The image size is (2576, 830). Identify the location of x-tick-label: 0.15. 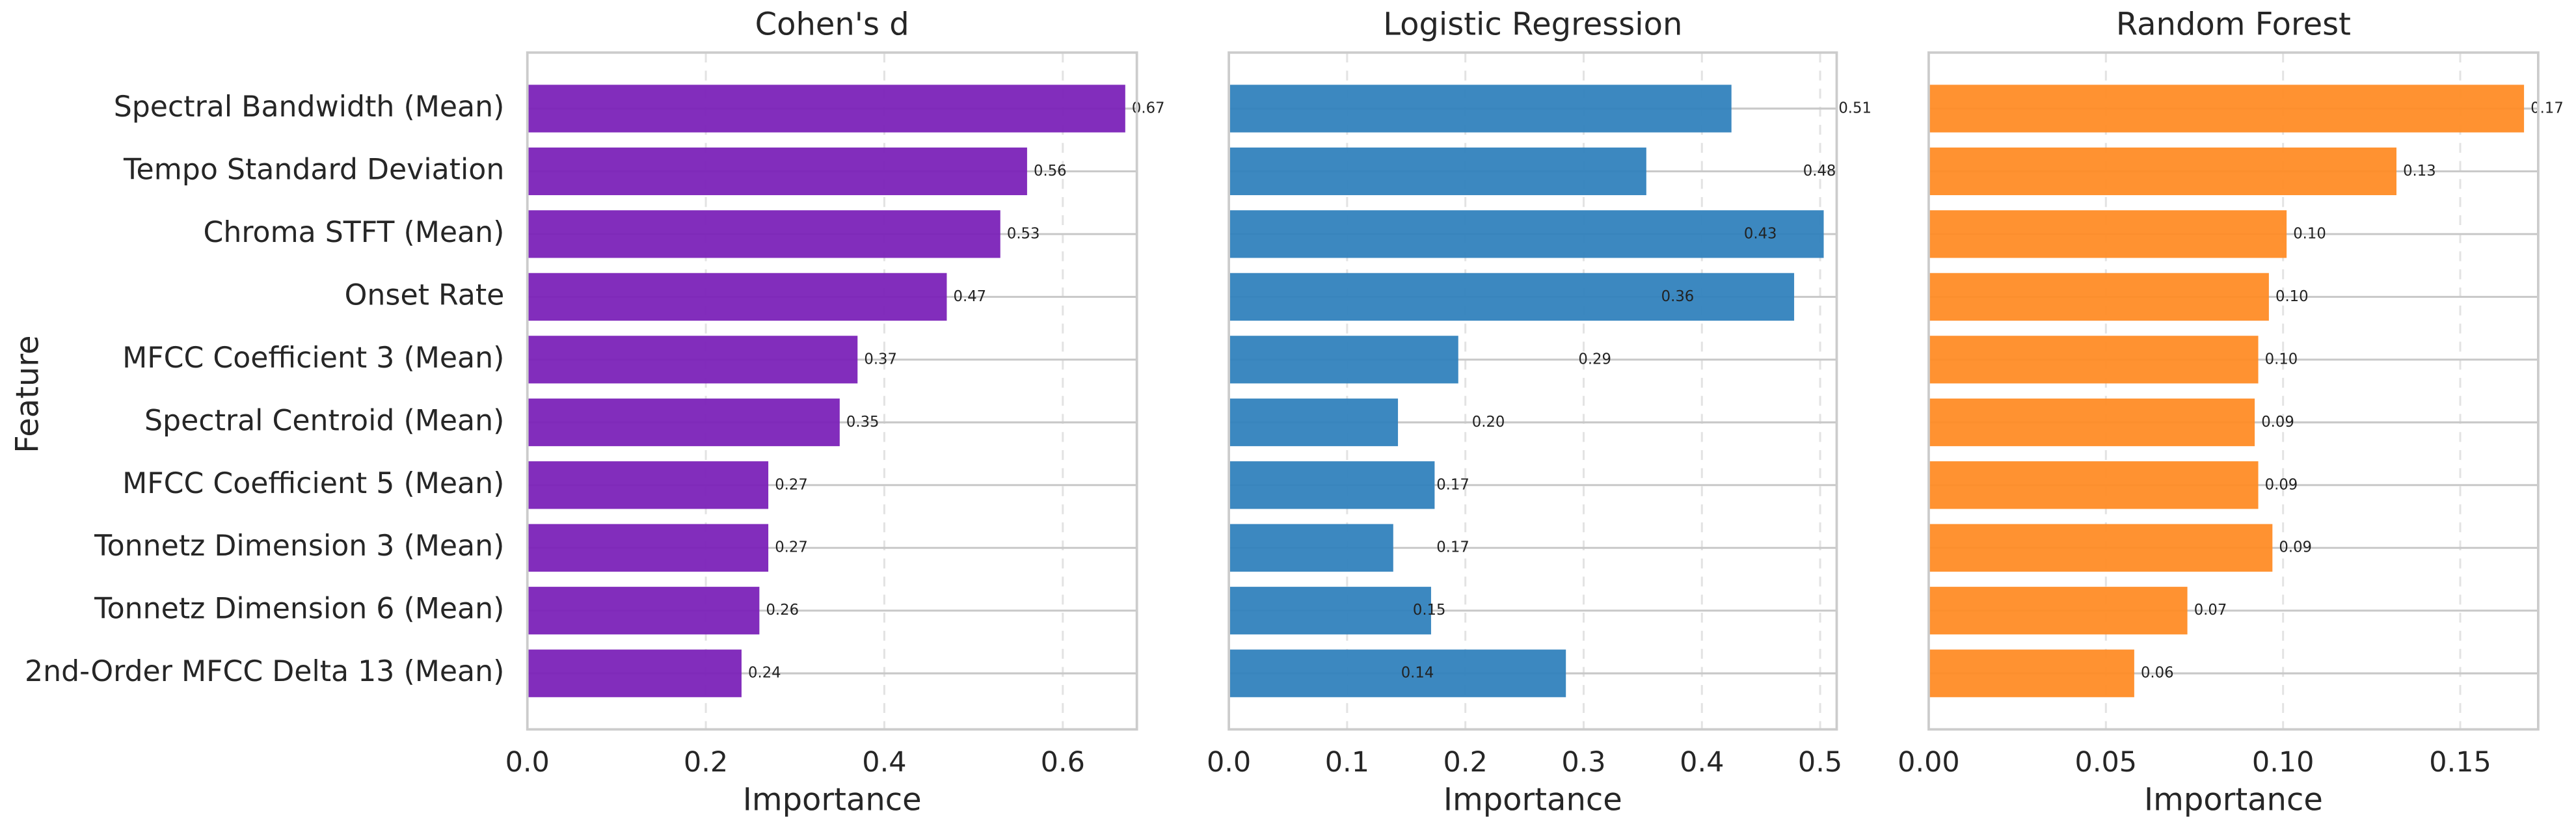
(2460, 762).